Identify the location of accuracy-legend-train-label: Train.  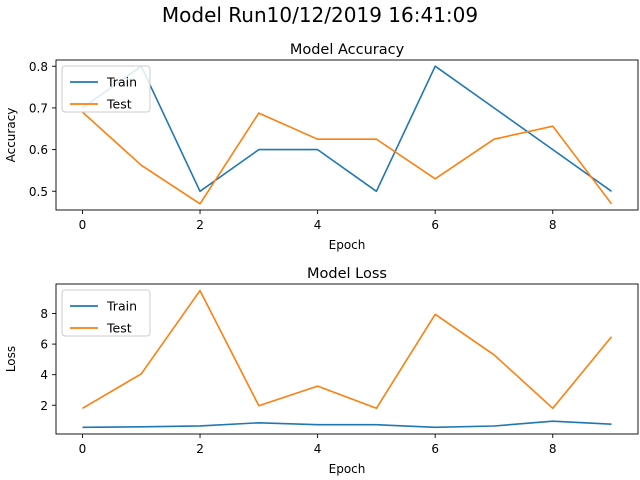
(121, 82).